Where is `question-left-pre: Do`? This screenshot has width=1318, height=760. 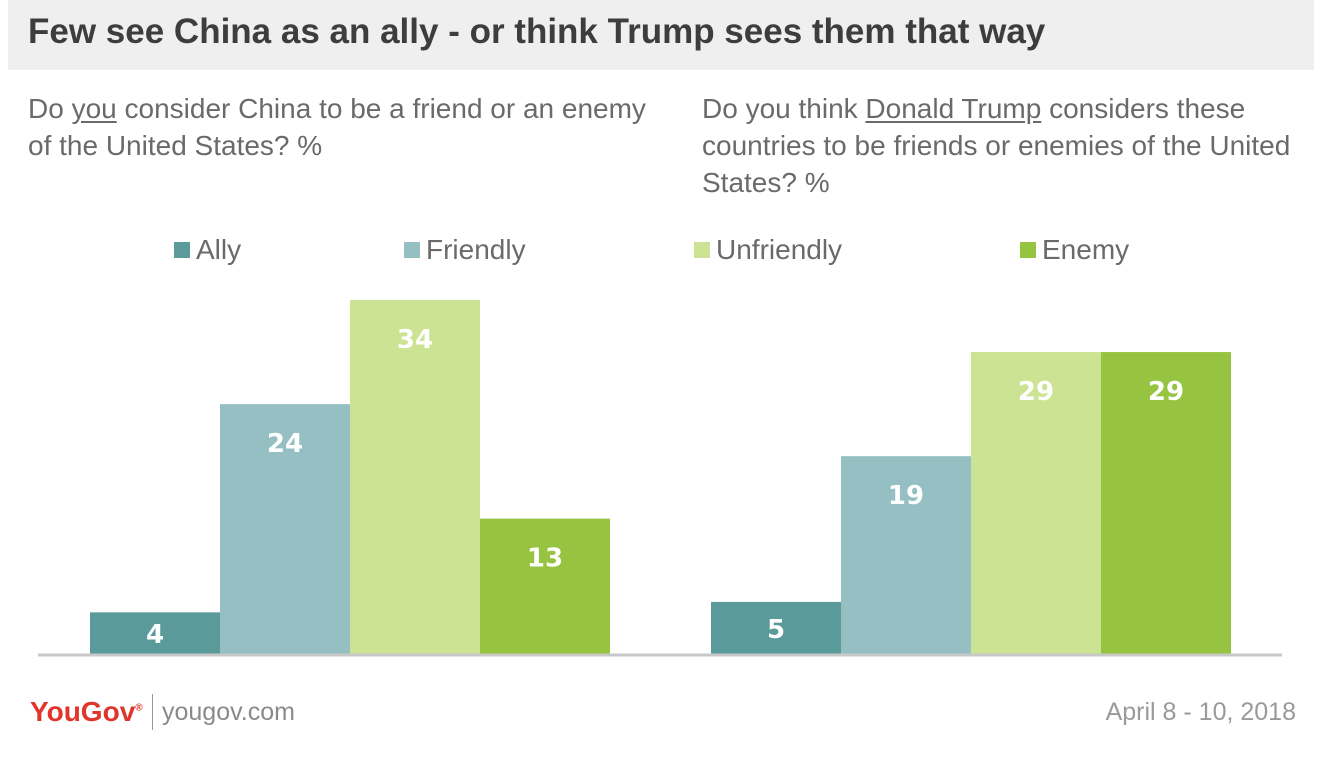 question-left-pre: Do is located at coordinates (50, 108).